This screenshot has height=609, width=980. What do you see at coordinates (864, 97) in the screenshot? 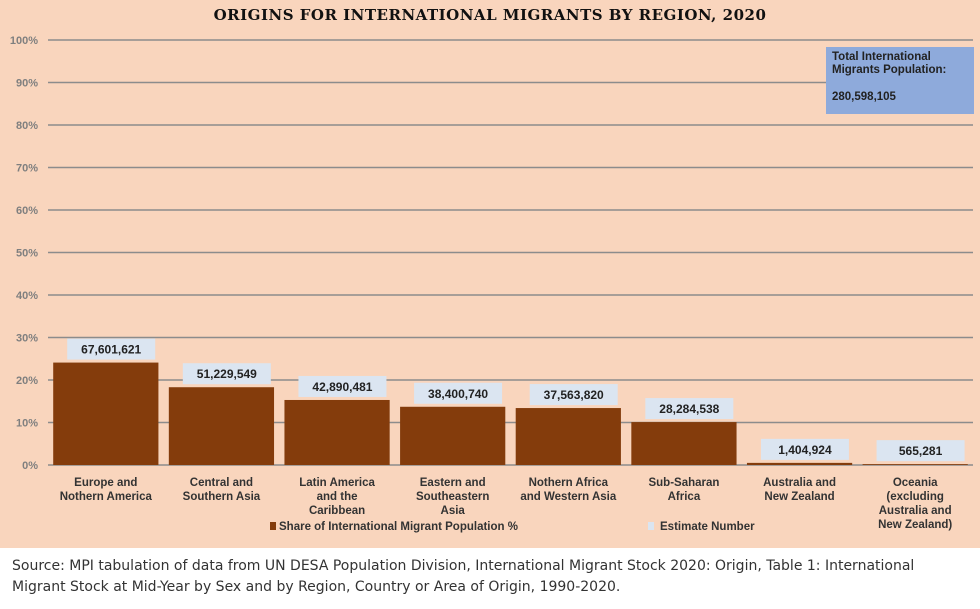
I see `total-value: 280,598,105` at bounding box center [864, 97].